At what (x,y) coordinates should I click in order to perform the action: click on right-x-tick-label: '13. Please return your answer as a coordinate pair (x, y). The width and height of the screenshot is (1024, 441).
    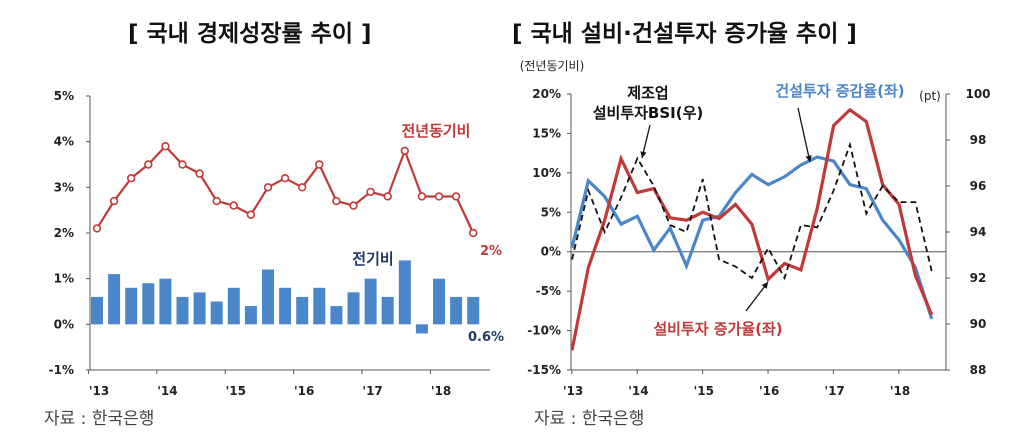
    Looking at the image, I should click on (573, 391).